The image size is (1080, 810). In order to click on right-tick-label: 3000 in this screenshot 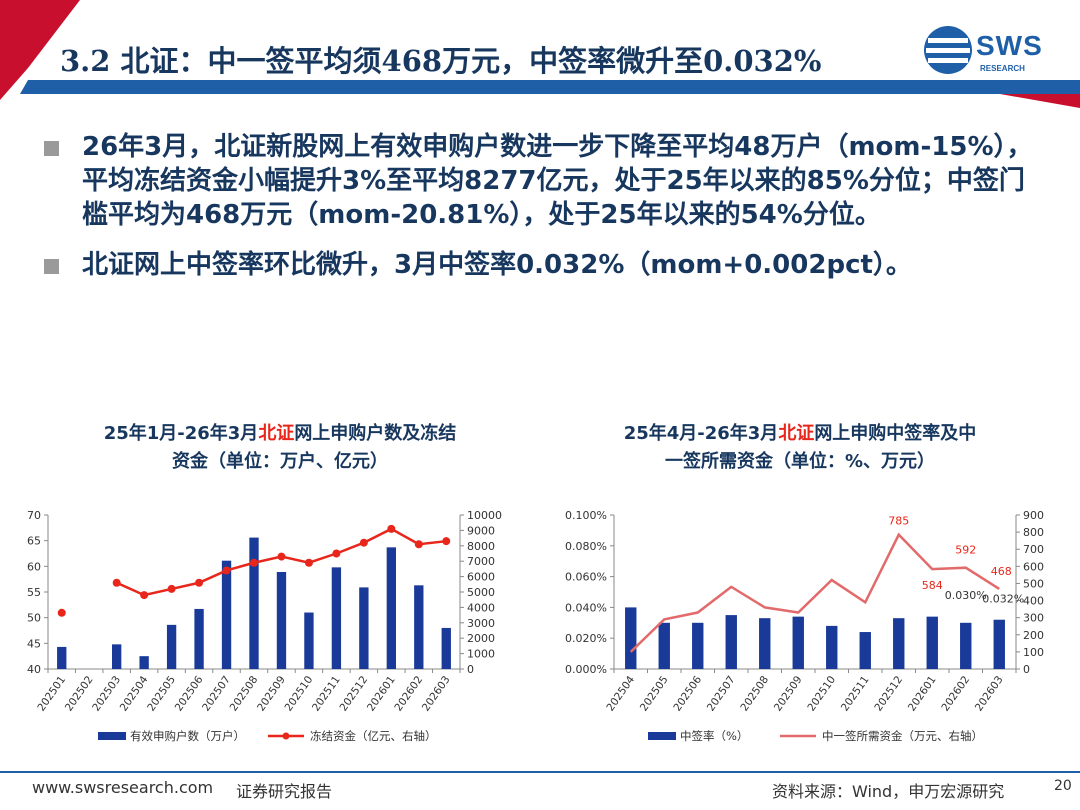, I will do `click(481, 623)`.